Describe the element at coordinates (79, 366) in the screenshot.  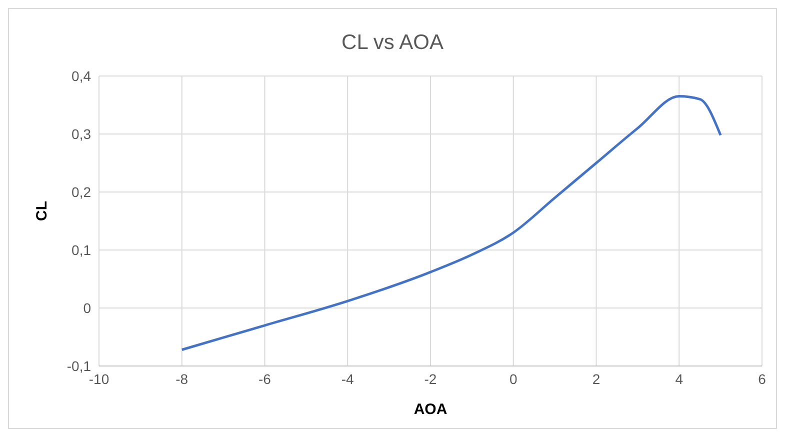
I see `y-tick-label: -0,1` at that location.